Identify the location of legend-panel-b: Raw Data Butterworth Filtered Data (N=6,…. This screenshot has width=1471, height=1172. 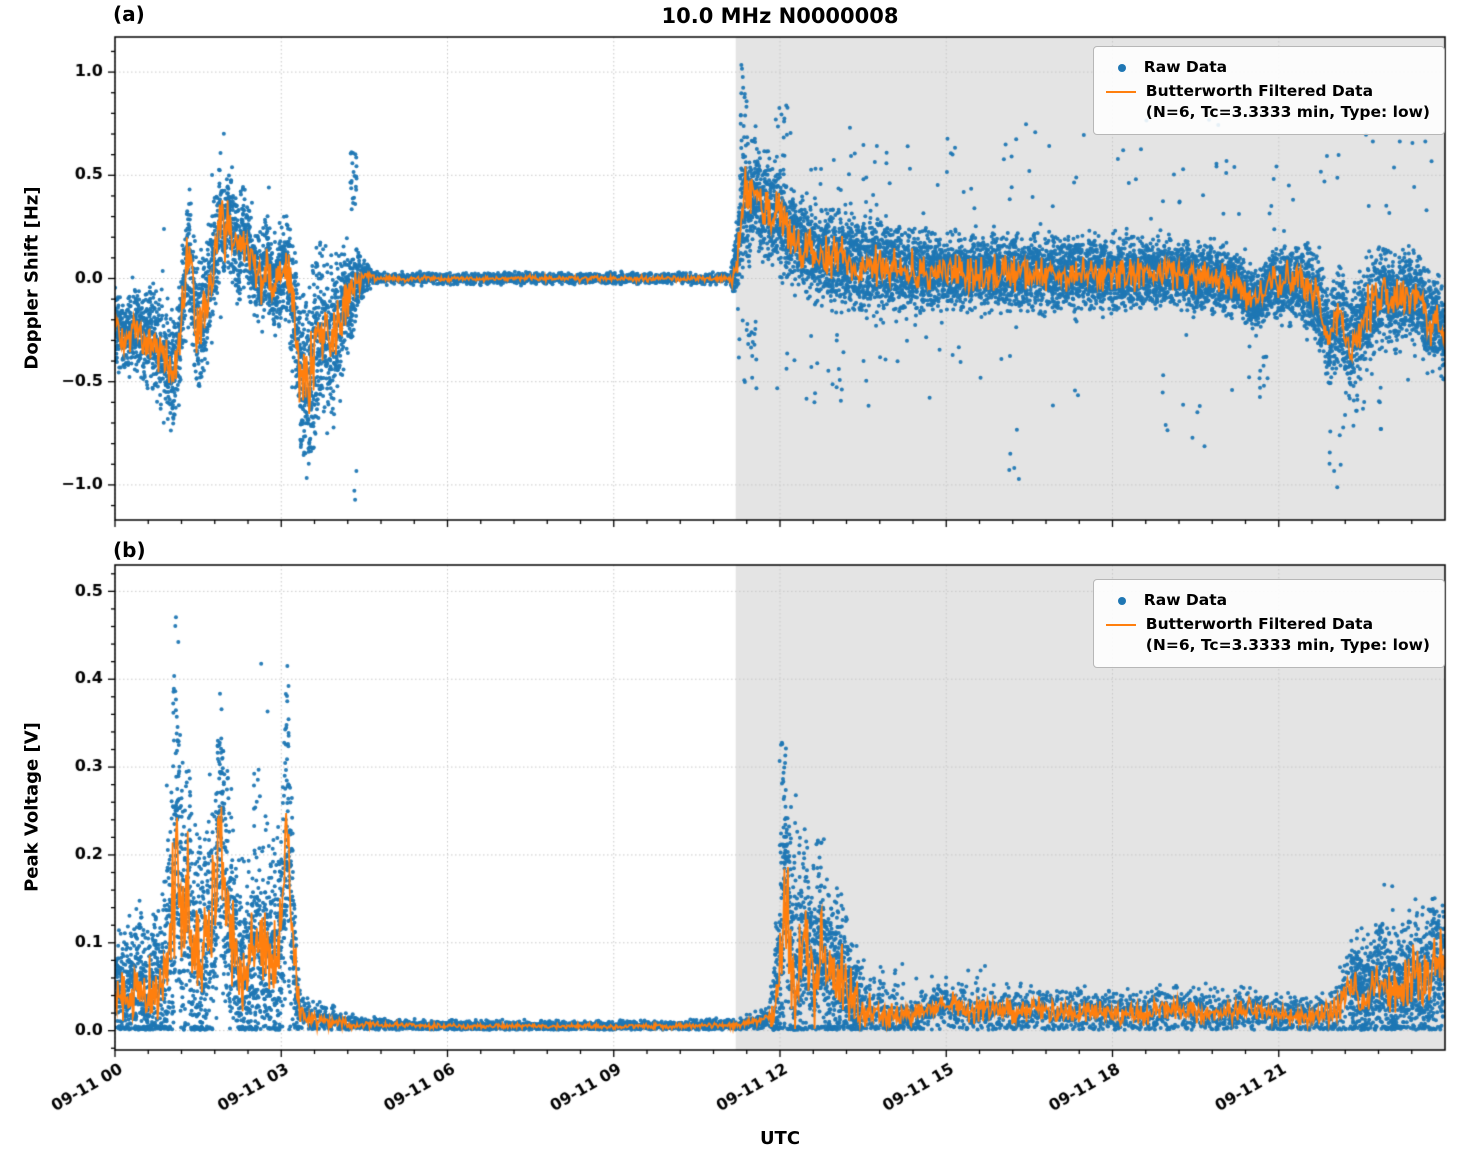
(1268, 624).